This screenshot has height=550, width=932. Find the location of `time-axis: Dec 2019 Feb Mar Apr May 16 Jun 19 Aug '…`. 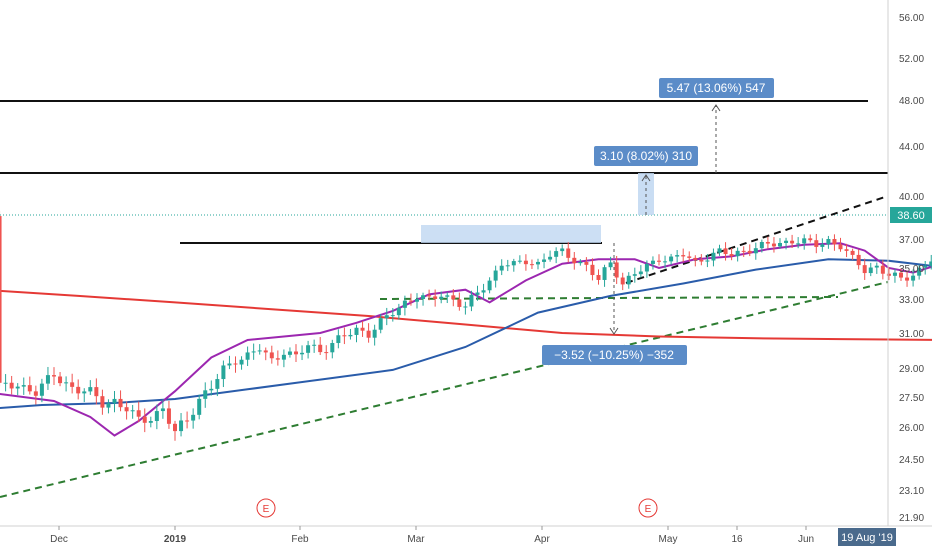

time-axis: Dec 2019 Feb Mar Apr May 16 Jun 19 Aug '… is located at coordinates (466, 535).